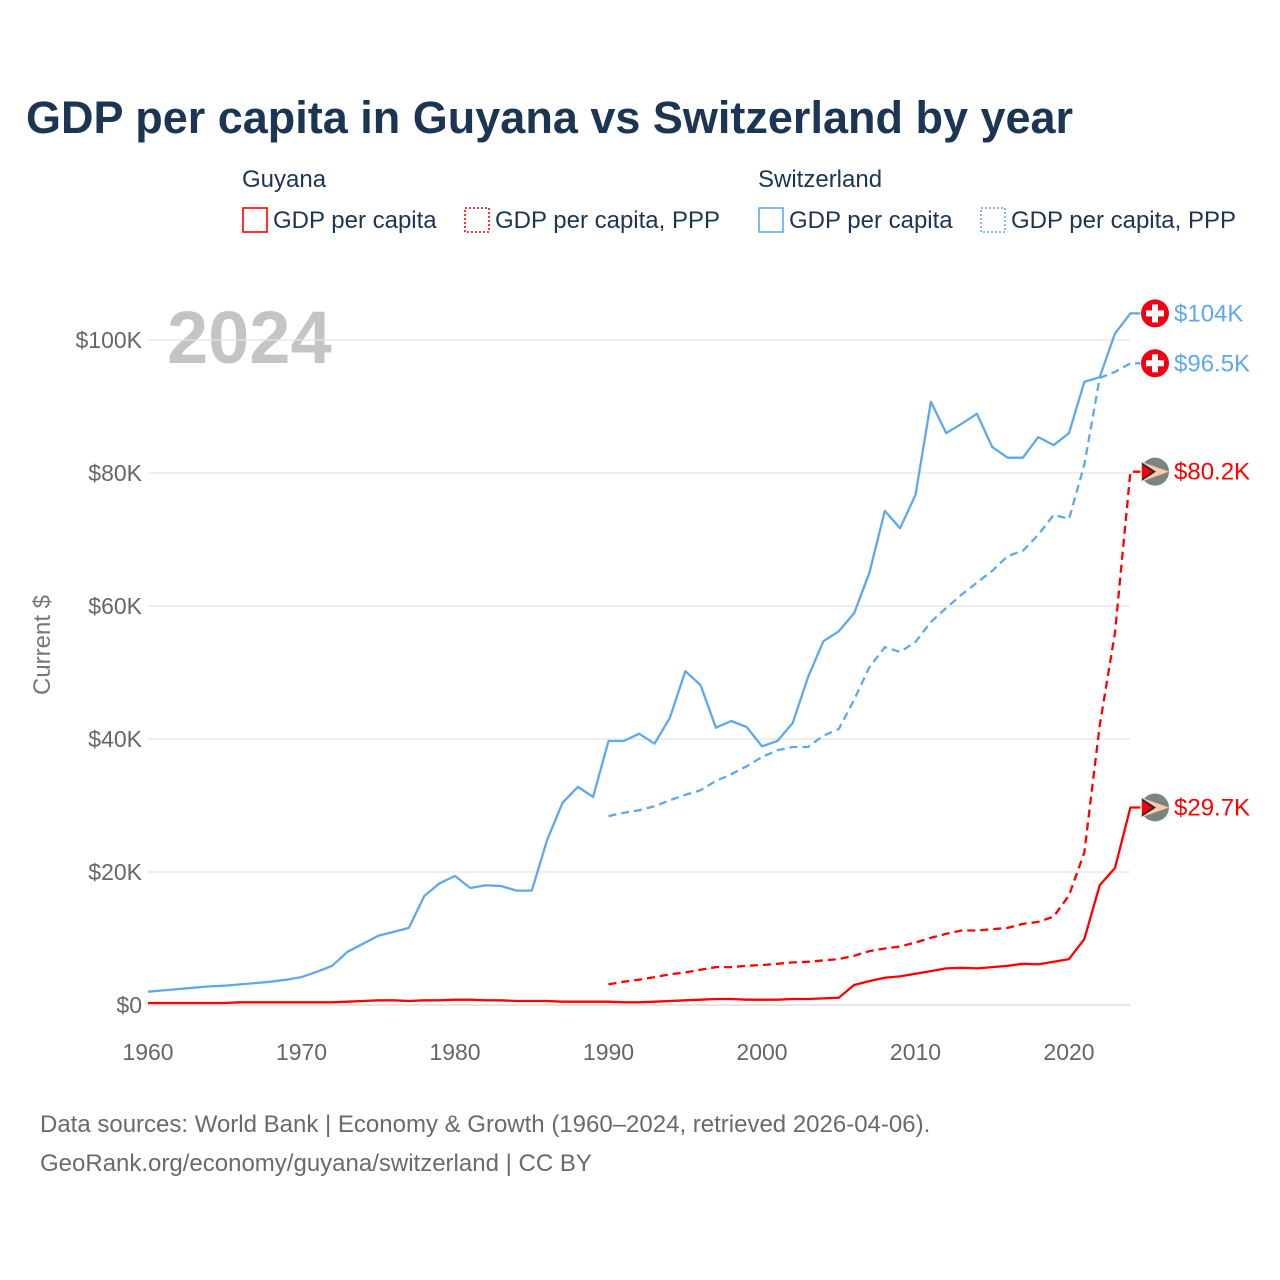 This screenshot has width=1280, height=1280. Describe the element at coordinates (255, 220) in the screenshot. I see `legend-swatch-guyana-gdp` at that location.